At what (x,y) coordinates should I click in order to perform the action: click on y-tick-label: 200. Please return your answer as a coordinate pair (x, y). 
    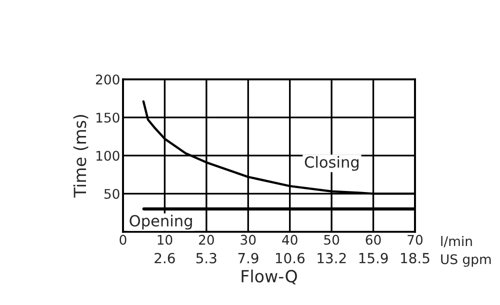
    Looking at the image, I should click on (108, 79).